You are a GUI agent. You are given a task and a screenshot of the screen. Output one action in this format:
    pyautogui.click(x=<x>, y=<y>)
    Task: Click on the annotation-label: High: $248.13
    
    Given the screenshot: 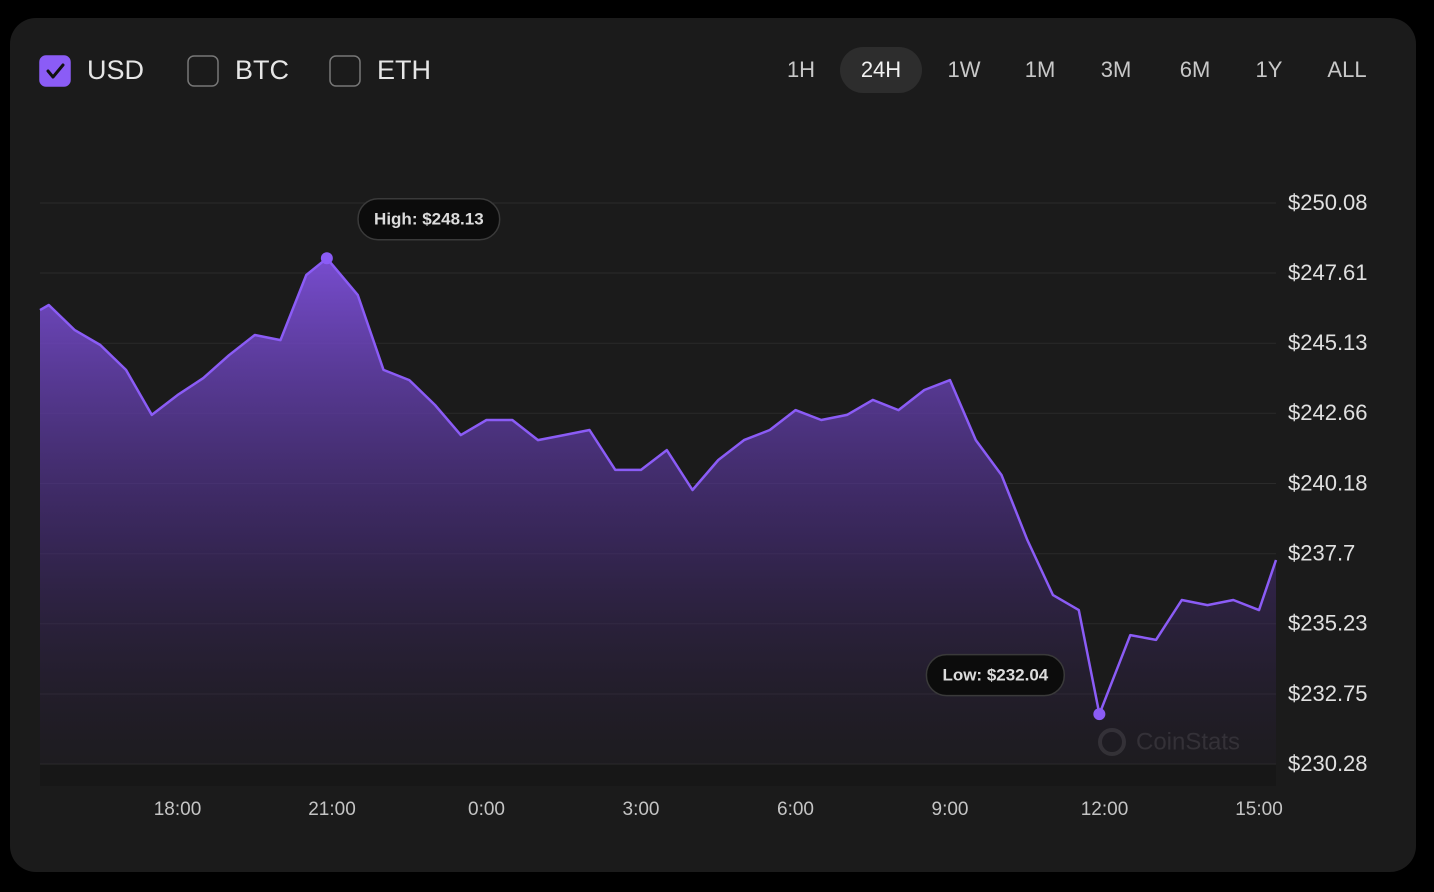 What is the action you would take?
    pyautogui.click(x=429, y=219)
    